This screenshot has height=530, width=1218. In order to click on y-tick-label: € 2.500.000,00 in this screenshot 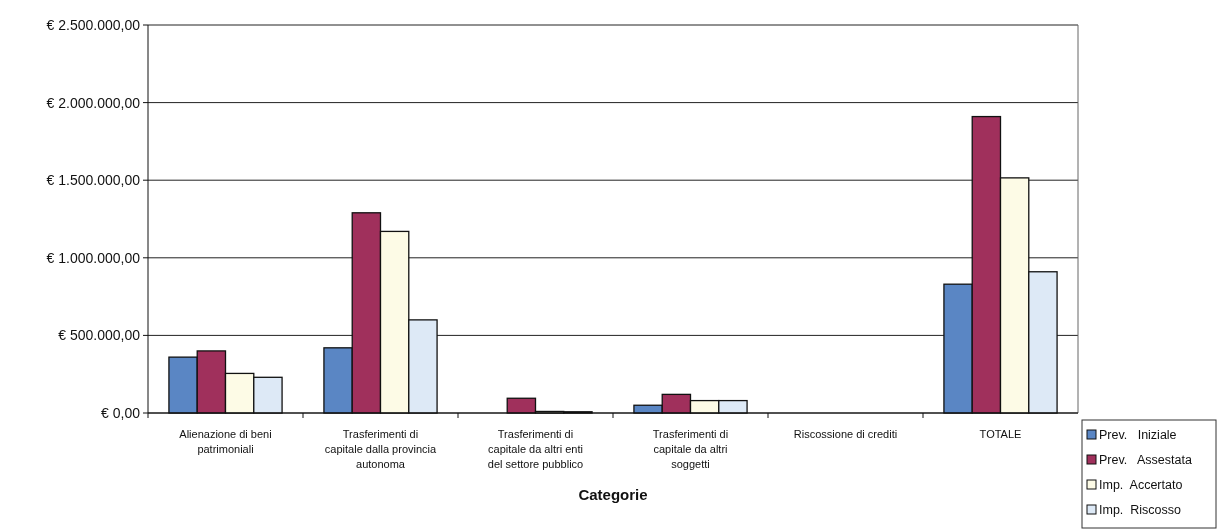, I will do `click(93, 24)`.